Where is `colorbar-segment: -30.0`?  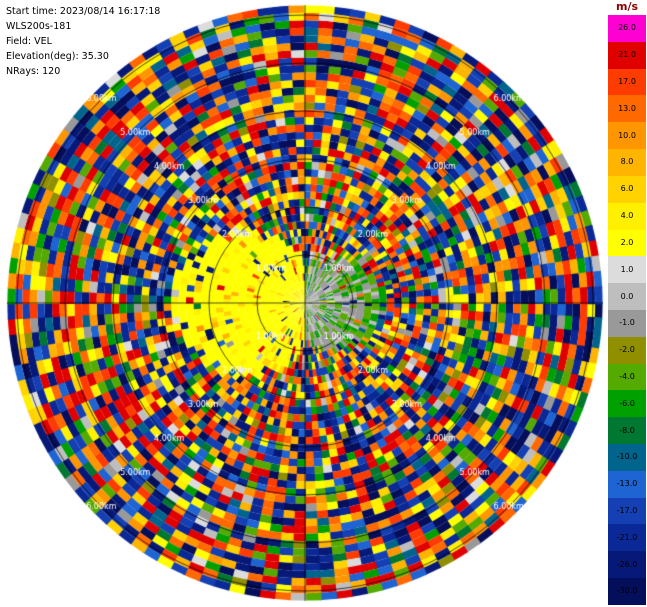
colorbar-segment: -30.0 is located at coordinates (627, 591).